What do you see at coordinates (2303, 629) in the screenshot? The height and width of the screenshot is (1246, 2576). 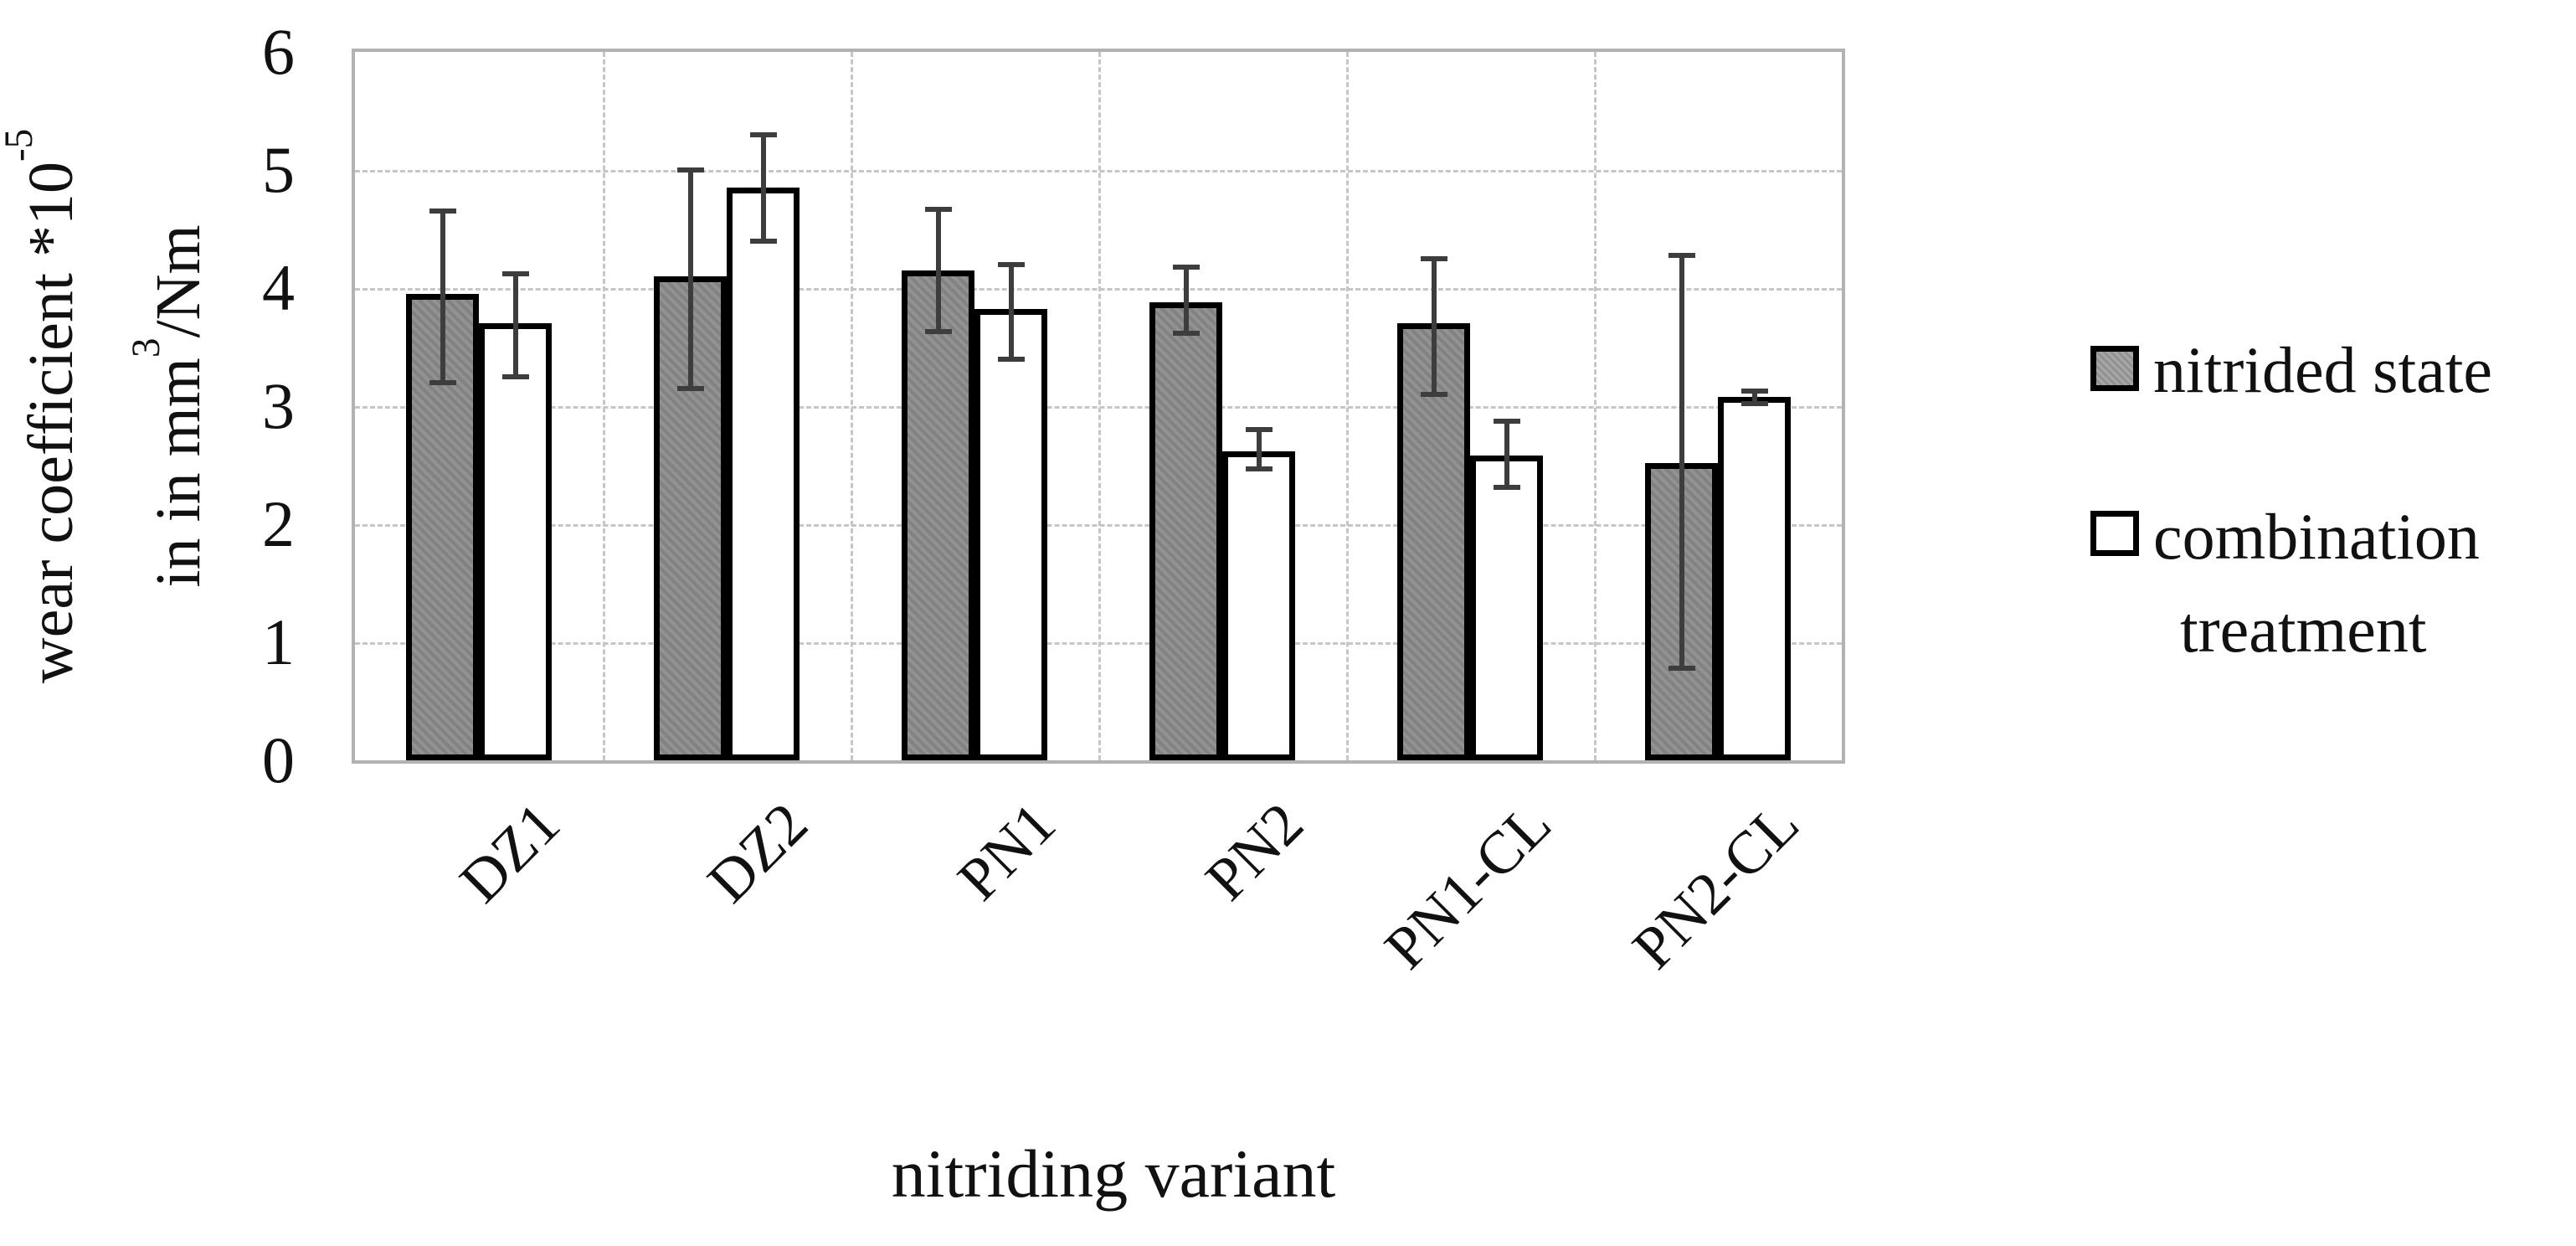 I see `legend-label-treatment: treatment` at bounding box center [2303, 629].